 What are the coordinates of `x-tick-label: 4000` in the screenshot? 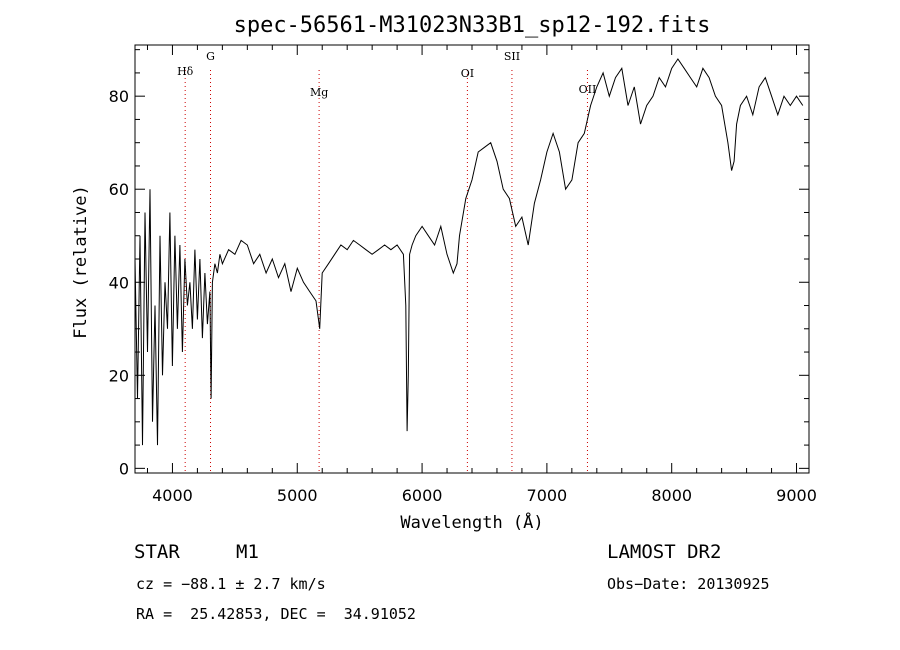 It's located at (172, 495).